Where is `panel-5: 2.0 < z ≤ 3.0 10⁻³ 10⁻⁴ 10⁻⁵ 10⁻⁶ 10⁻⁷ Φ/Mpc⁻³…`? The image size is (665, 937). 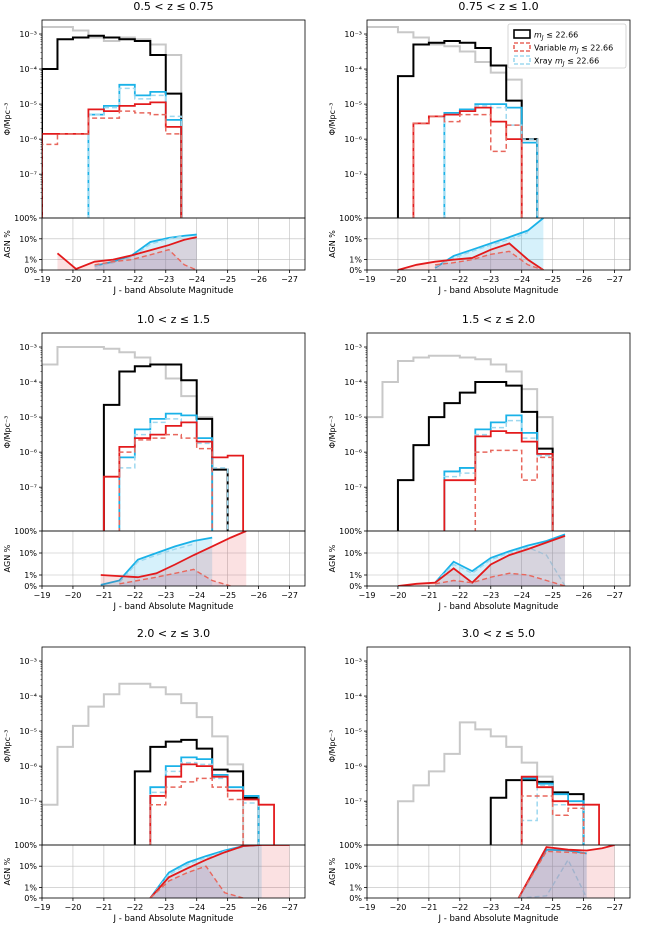
panel-5: 2.0 < z ≤ 3.0 10⁻³ 10⁻⁴ 10⁻⁵ 10⁻⁶ 10⁻⁷ Φ/Mpc⁻³… is located at coordinates (154, 775).